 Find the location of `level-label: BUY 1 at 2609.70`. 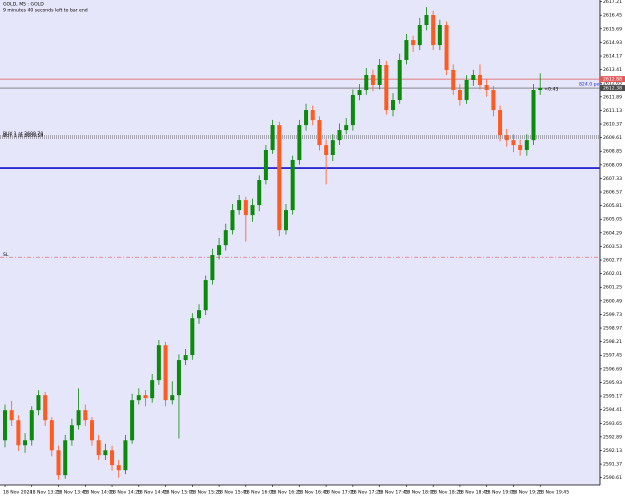

level-label: BUY 1 at 2609.70 is located at coordinates (23, 134).